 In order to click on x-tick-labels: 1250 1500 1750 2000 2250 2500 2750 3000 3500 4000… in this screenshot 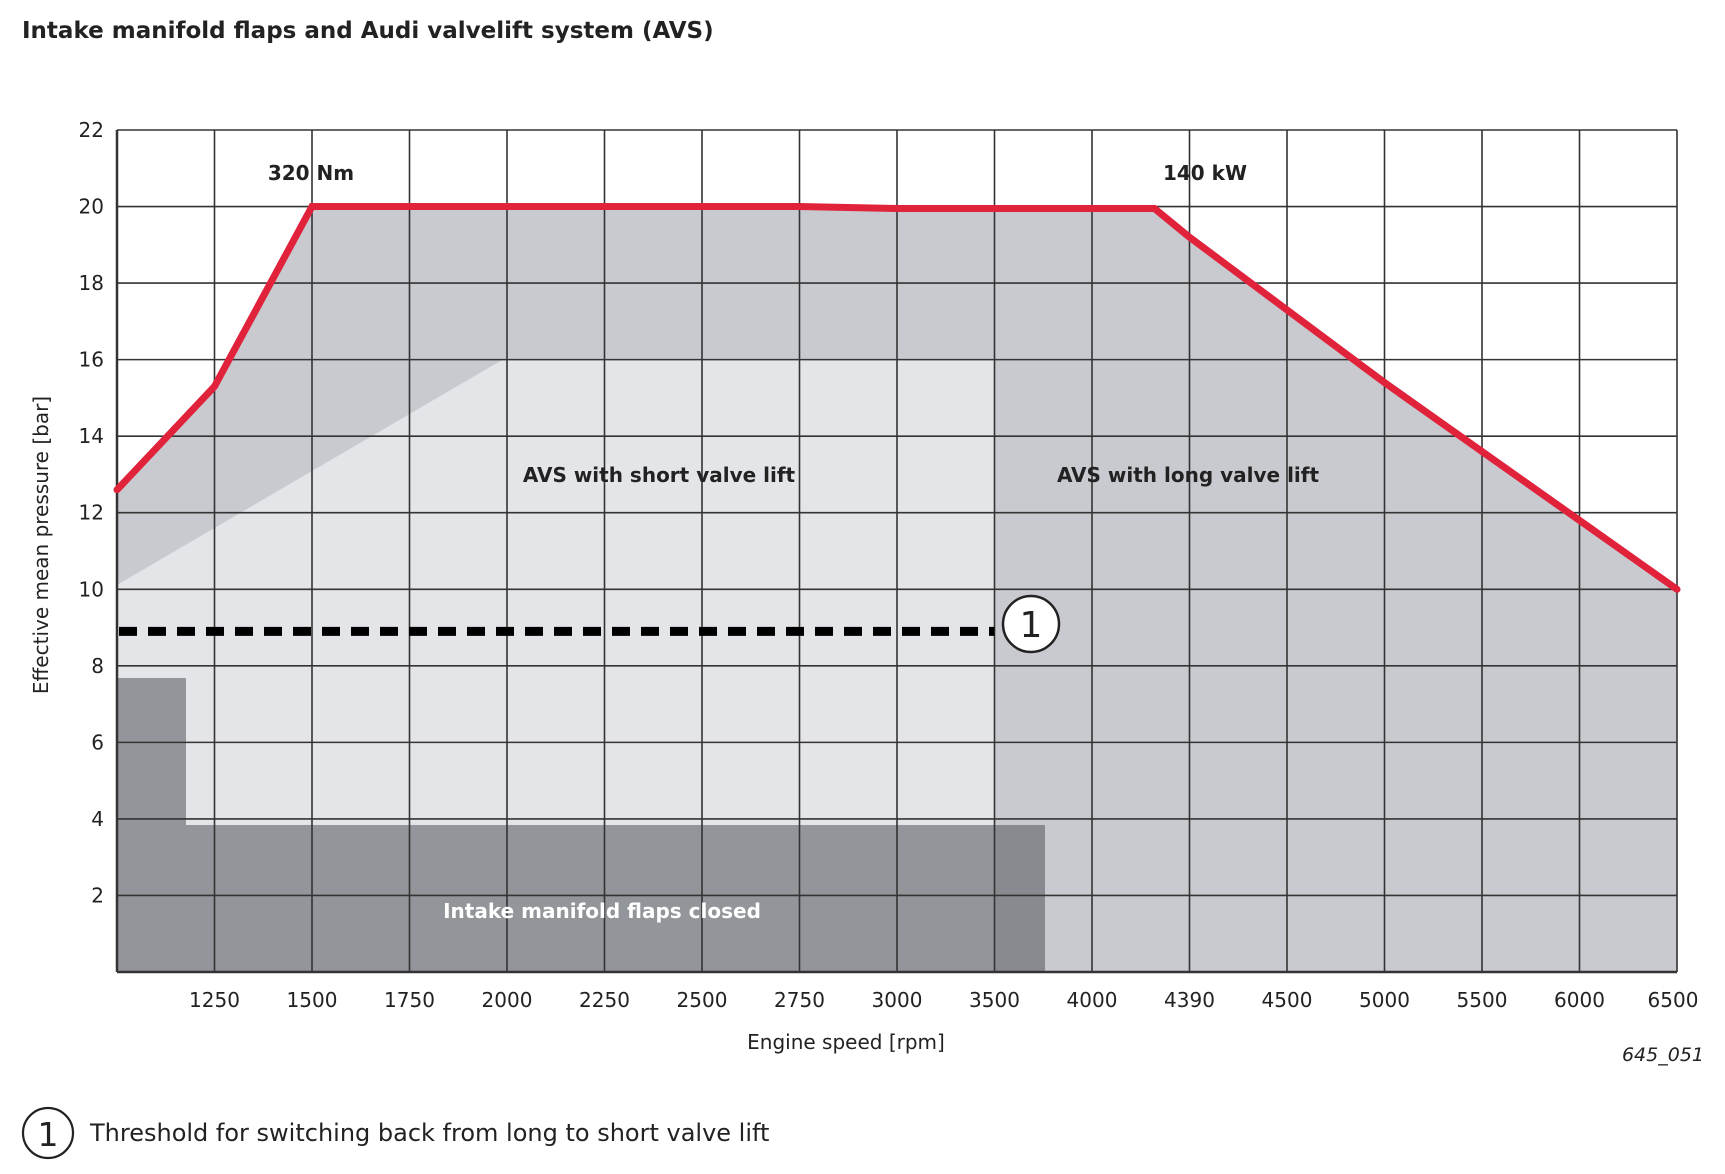, I will do `click(943, 1000)`.